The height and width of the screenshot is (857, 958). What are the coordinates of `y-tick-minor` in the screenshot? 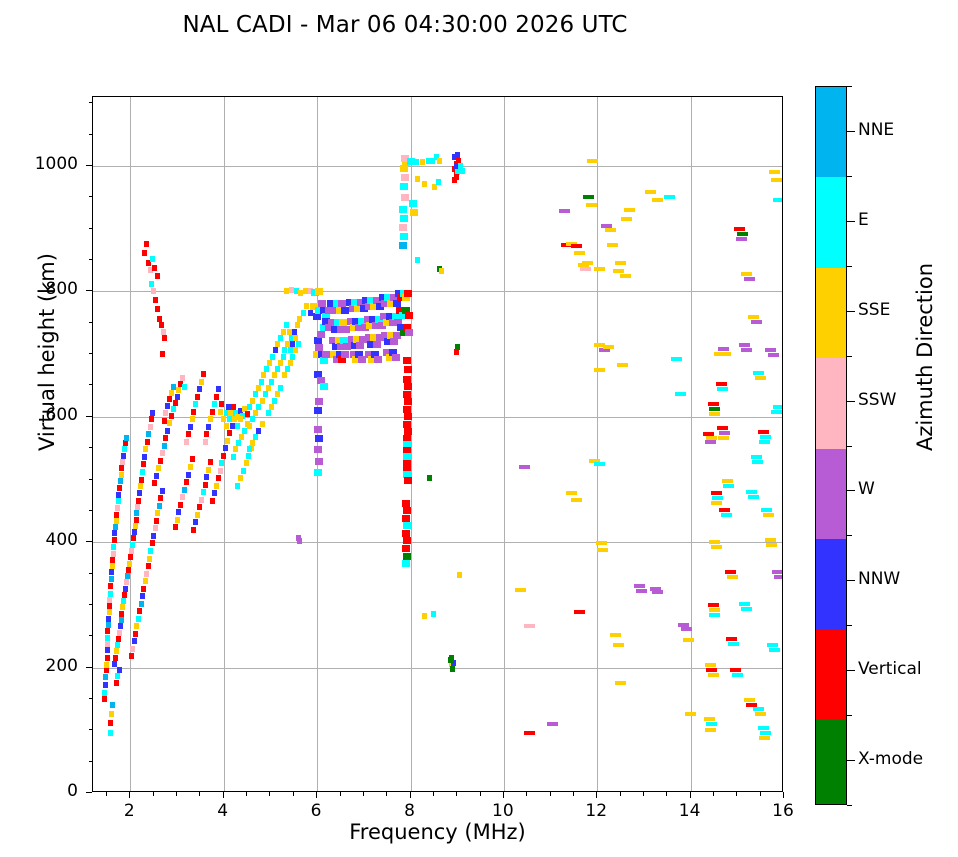 It's located at (90, 197).